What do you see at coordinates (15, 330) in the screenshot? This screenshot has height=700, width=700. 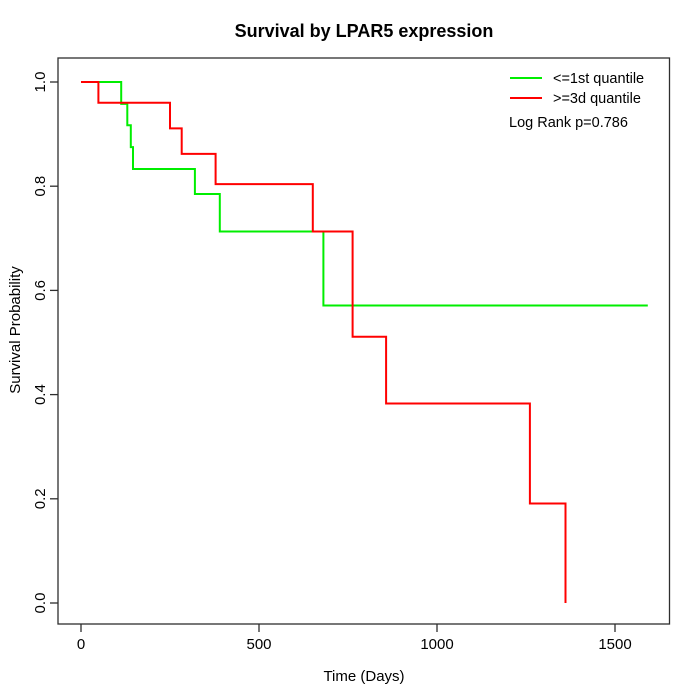 I see `y-axis-title: Survival Probability` at bounding box center [15, 330].